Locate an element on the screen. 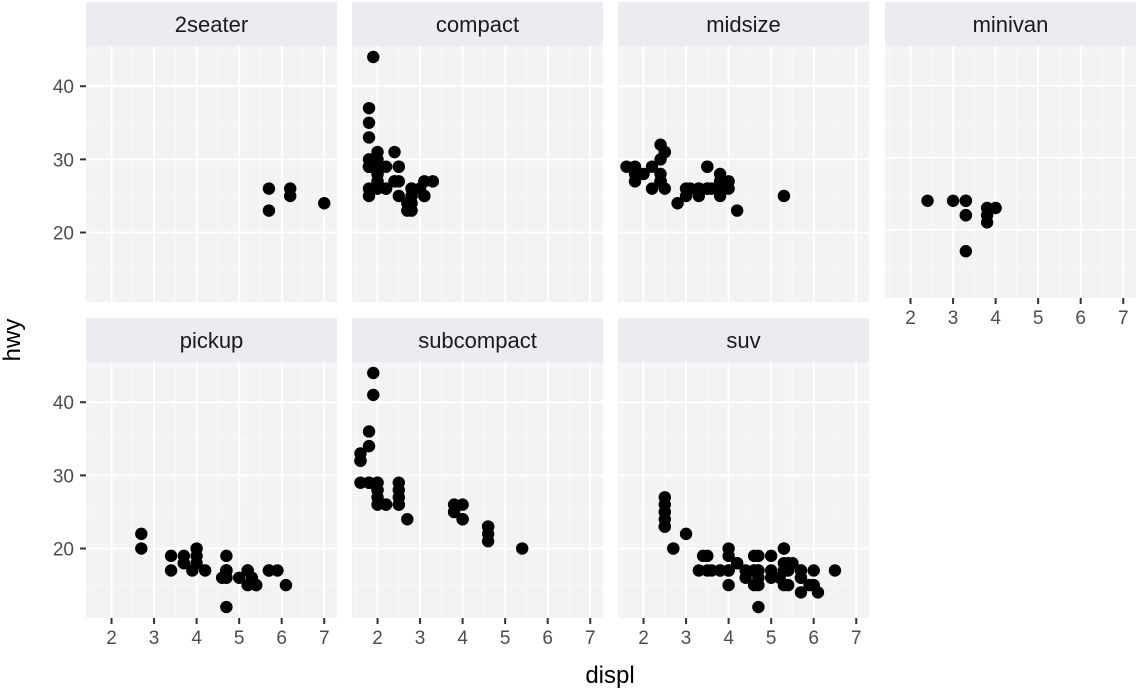 The width and height of the screenshot is (1137, 692). x-axis-title: displ is located at coordinates (609, 675).